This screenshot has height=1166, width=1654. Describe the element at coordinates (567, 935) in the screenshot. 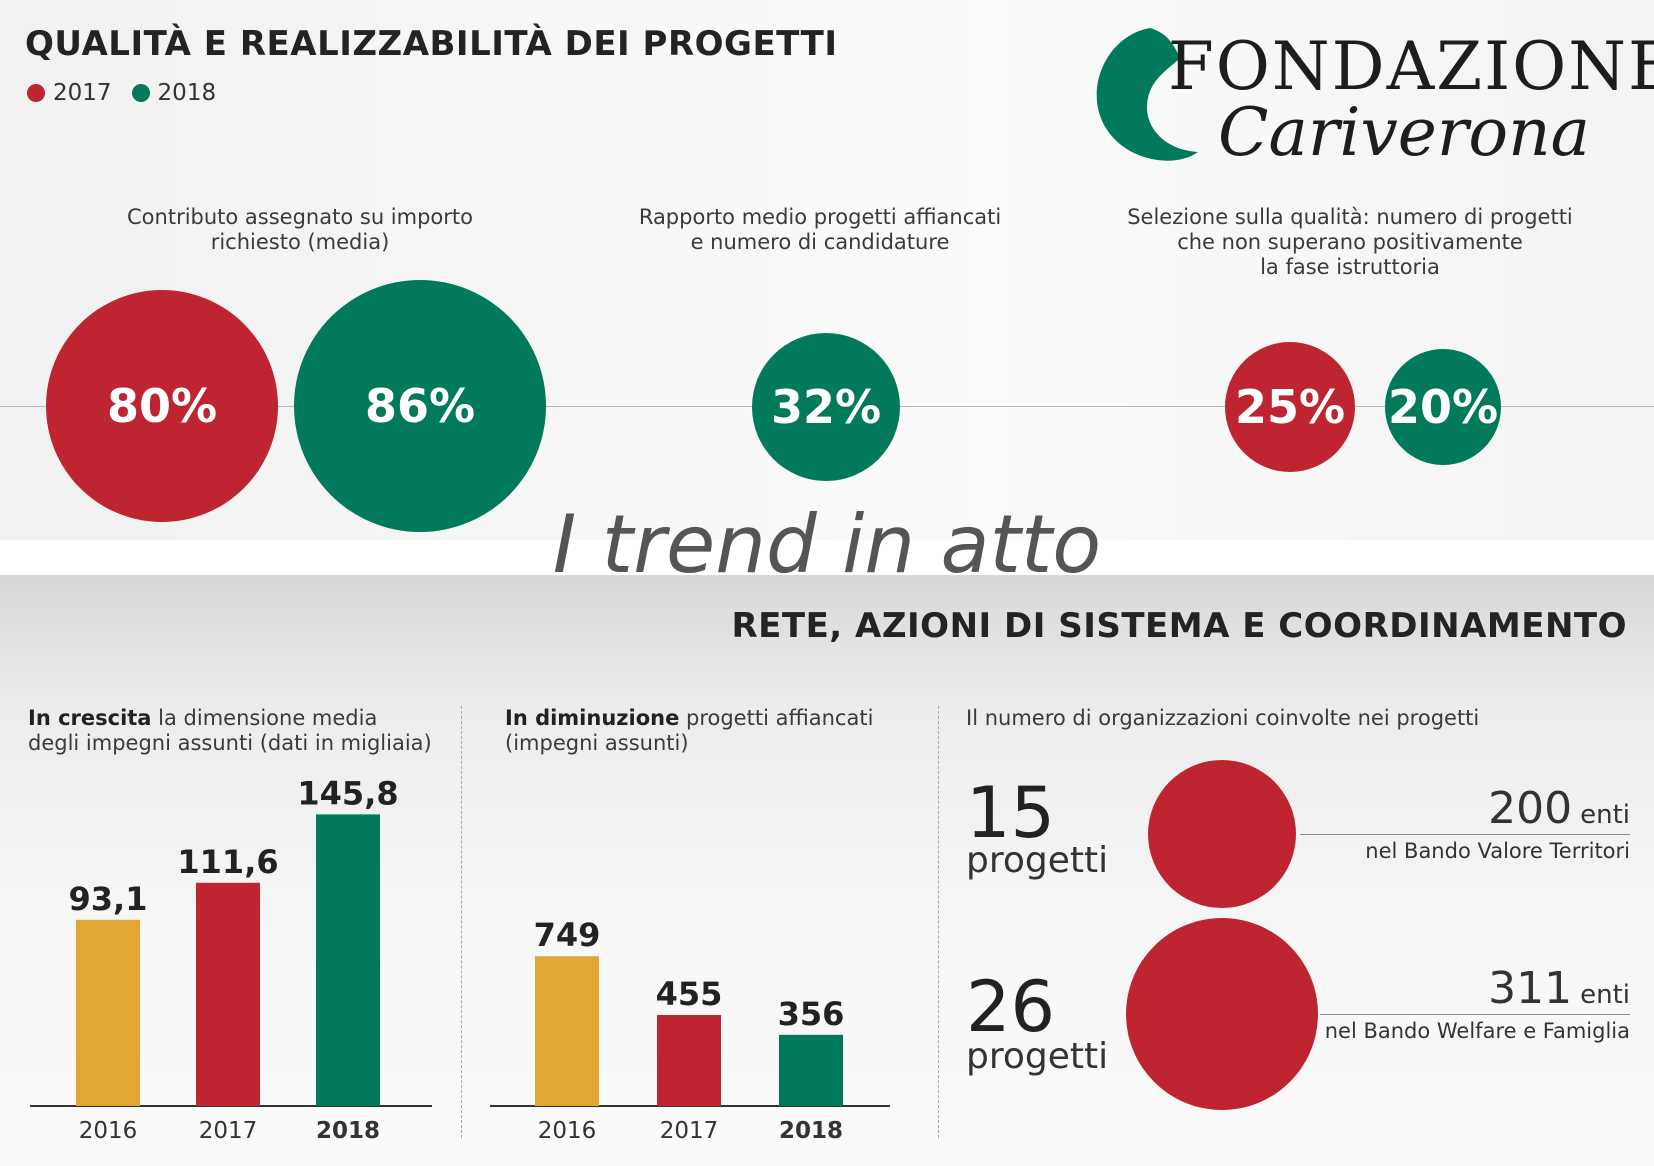

I see `data-label-2016: 749` at that location.